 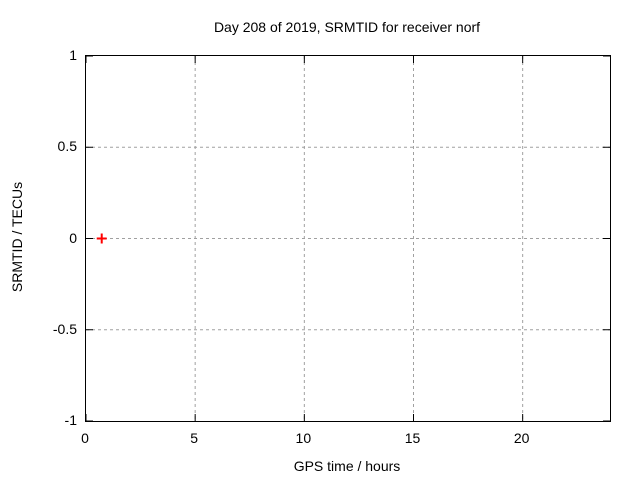 What do you see at coordinates (64, 328) in the screenshot?
I see `y-tick-label: -0.5` at bounding box center [64, 328].